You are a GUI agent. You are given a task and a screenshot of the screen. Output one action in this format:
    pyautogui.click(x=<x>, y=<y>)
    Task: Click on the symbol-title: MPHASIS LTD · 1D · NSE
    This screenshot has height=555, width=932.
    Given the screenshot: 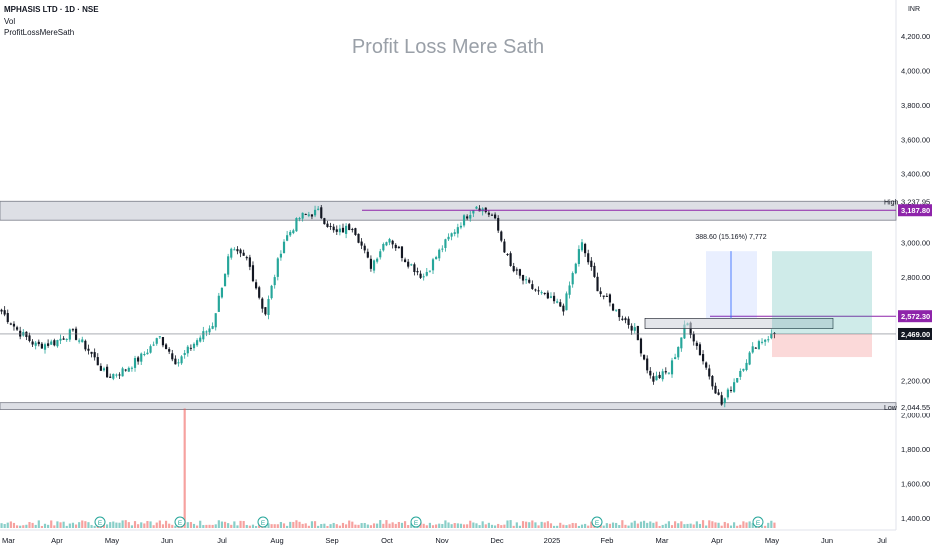 What is the action you would take?
    pyautogui.click(x=51, y=9)
    